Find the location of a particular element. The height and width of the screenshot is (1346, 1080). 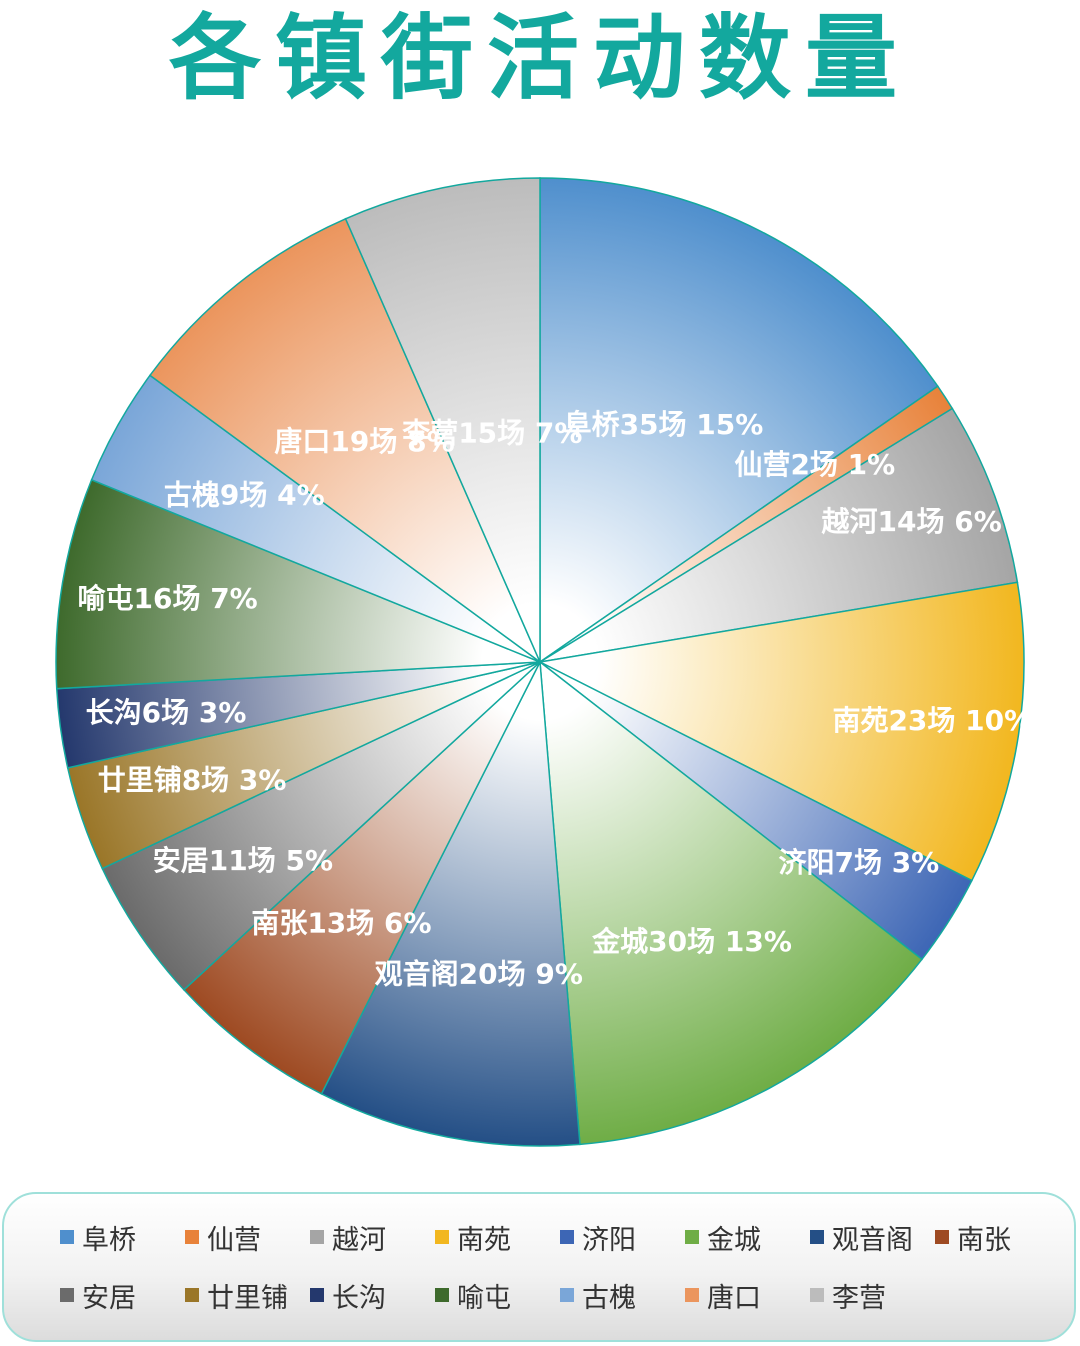

legend-item-长沟: 长沟 is located at coordinates (372, 1296).